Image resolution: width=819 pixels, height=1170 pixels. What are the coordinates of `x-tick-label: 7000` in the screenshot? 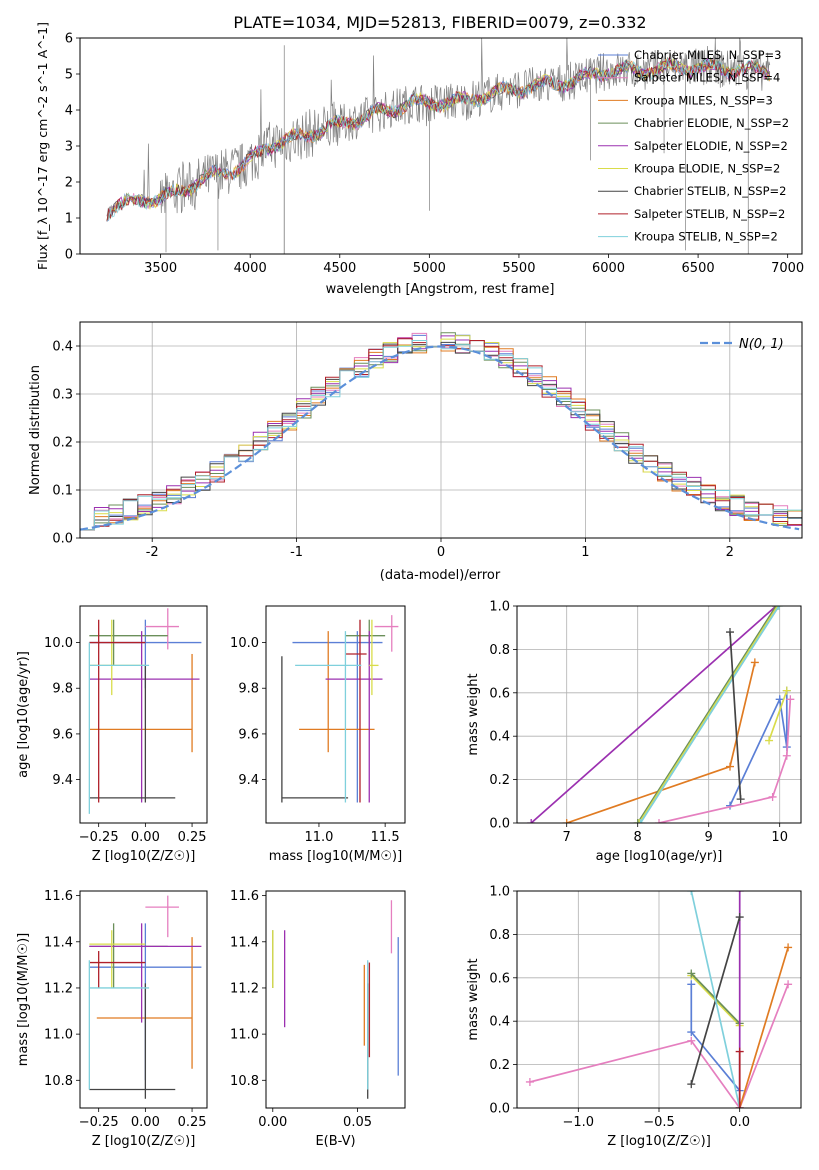 It's located at (787, 268).